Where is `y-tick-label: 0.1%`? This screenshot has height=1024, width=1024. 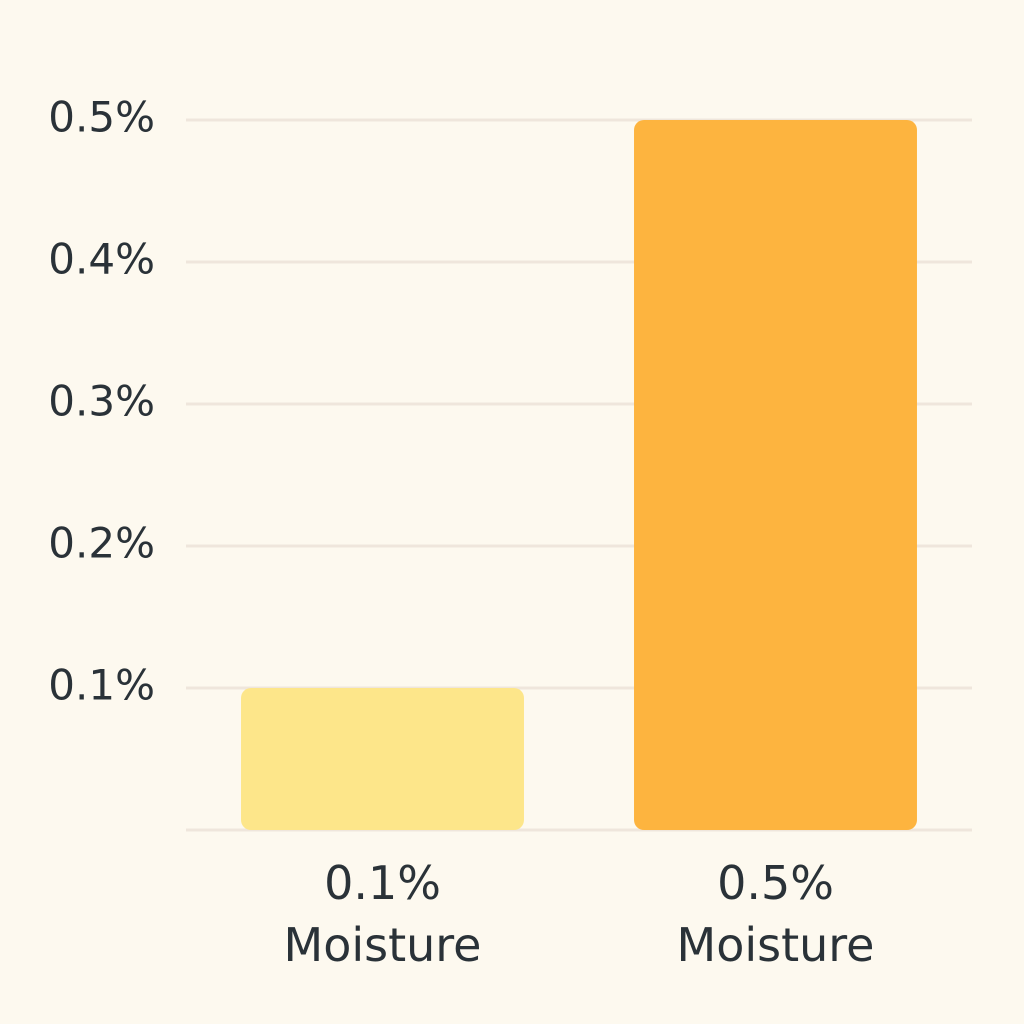
y-tick-label: 0.1% is located at coordinates (101, 685).